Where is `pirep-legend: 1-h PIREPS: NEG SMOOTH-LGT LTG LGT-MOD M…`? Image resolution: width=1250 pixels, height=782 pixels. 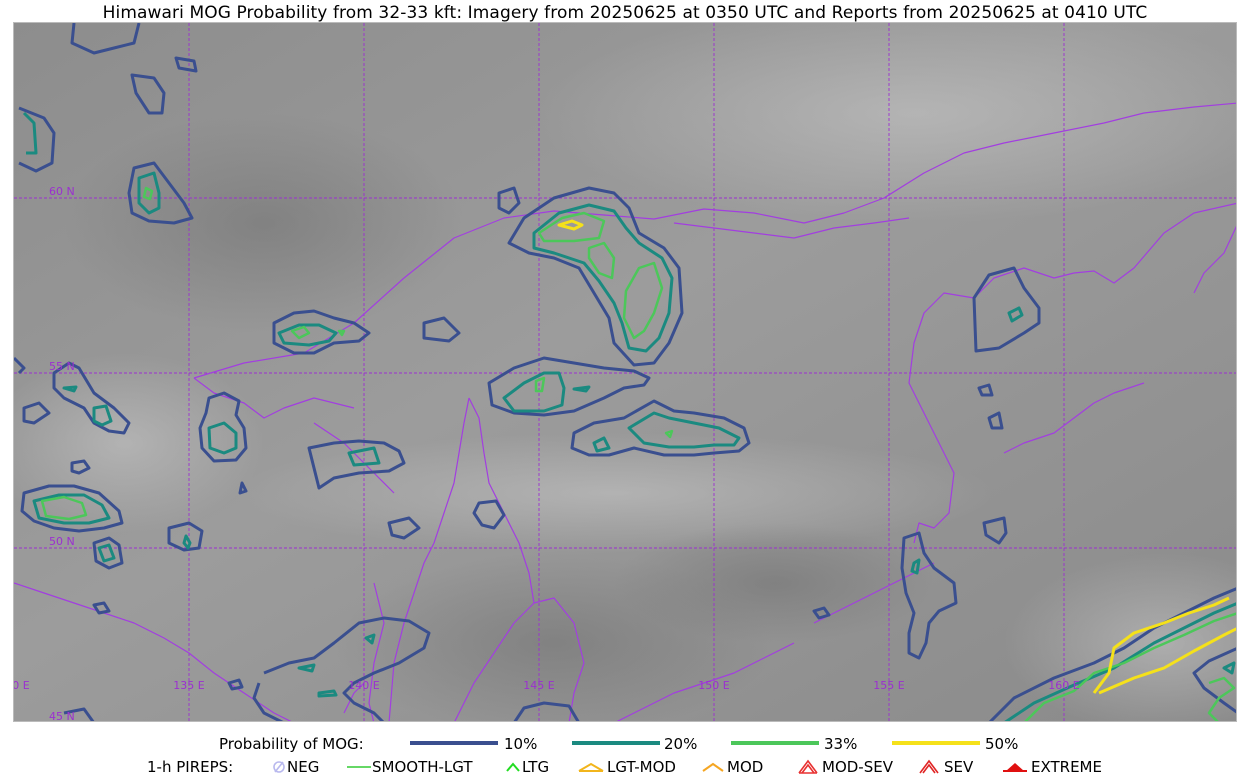
pirep-legend: 1-h PIREPS: NEG SMOOTH-LGT LTG LGT-MOD M… is located at coordinates (625, 767).